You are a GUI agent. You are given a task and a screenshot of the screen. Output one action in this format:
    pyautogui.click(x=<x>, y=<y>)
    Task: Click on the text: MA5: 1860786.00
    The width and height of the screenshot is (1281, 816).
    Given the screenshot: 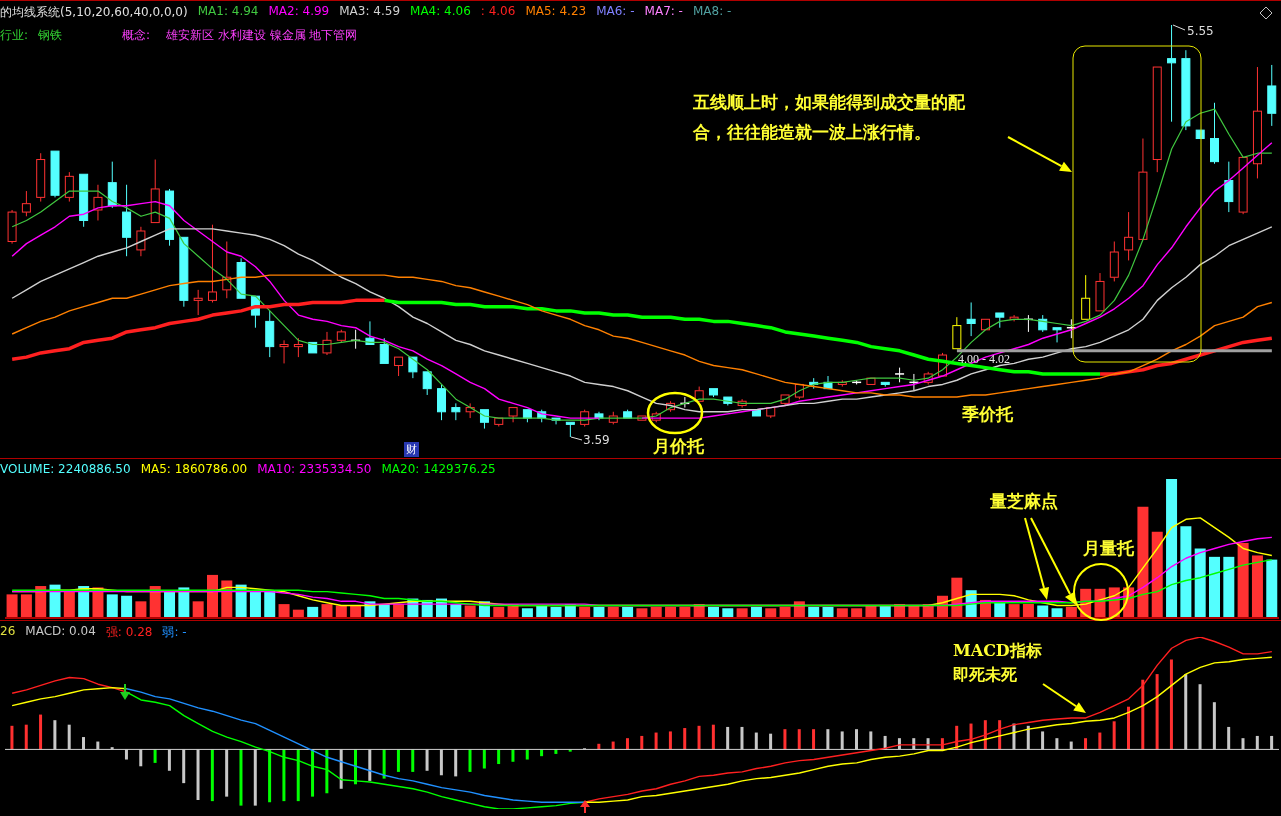 What is the action you would take?
    pyautogui.click(x=194, y=469)
    